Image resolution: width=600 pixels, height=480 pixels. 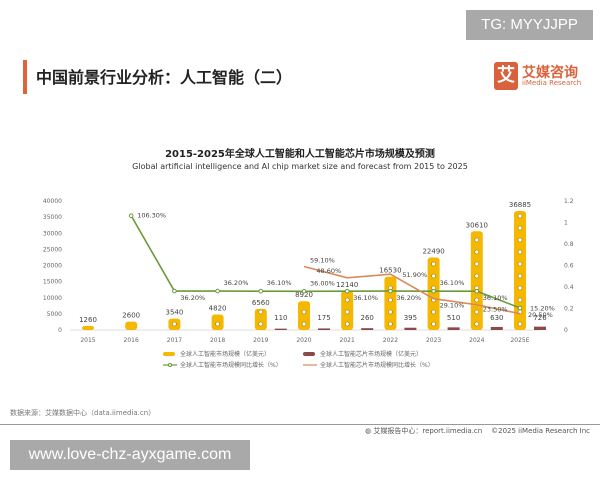 What do you see at coordinates (225, 354) in the screenshot?
I see `legend-ai-market: 全球人工智能市场规模（亿美元）` at bounding box center [225, 354].